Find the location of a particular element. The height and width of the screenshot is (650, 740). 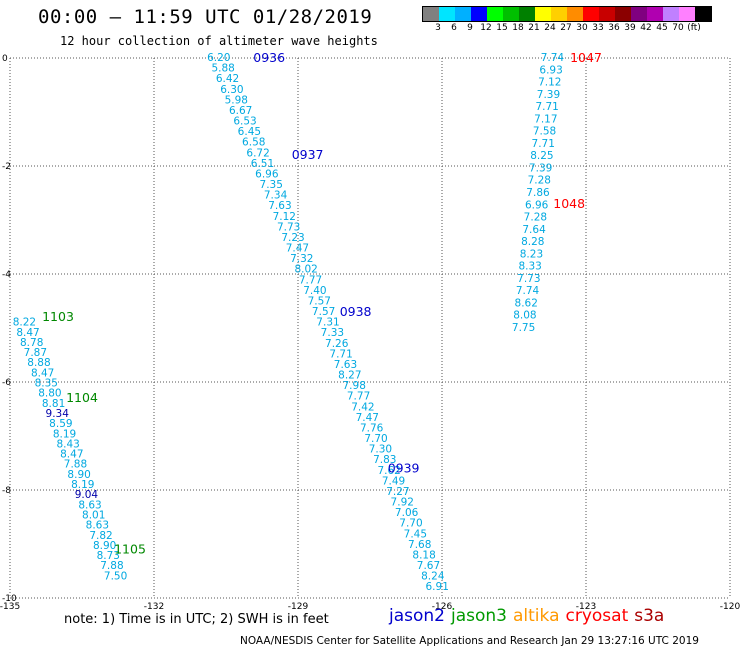

legend-label: 15 is located at coordinates (502, 28).